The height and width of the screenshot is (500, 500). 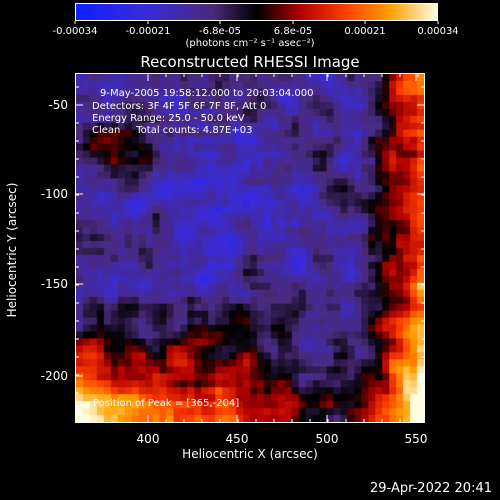 I want to click on info-method-counts: Clean Total counts: 4.87E+03, so click(x=172, y=130).